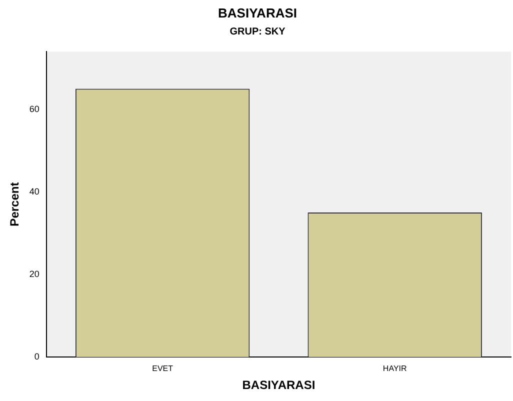 The height and width of the screenshot is (401, 513). What do you see at coordinates (34, 273) in the screenshot?
I see `y-tick-label: 20` at bounding box center [34, 273].